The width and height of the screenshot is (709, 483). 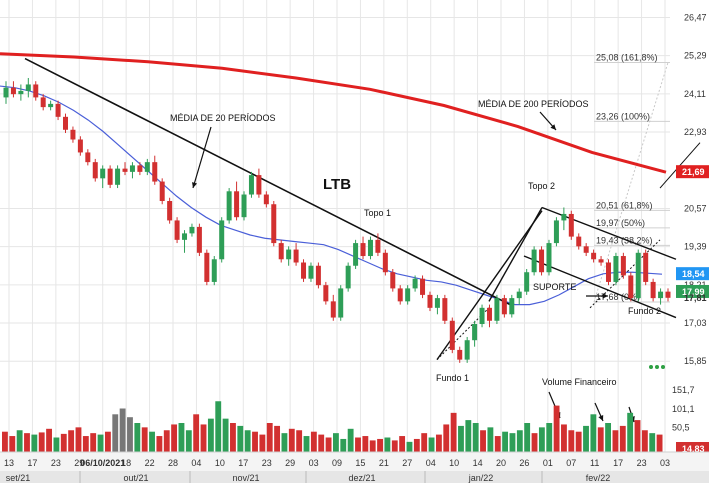 I want to click on x-tick: 27, so click(x=407, y=463).